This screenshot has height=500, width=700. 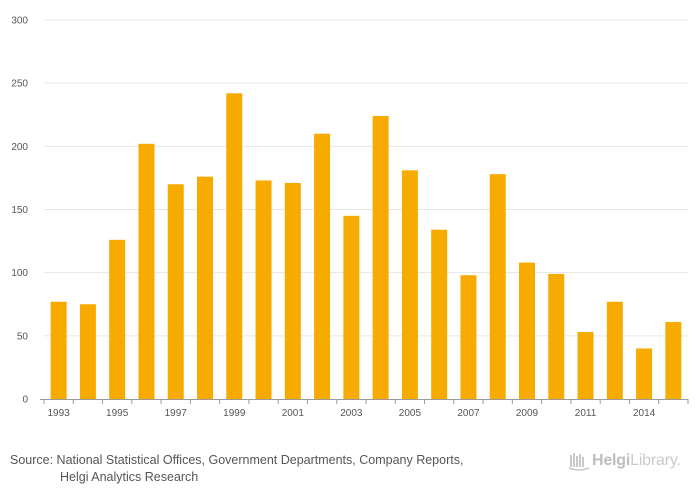 I want to click on bar-2006, so click(x=439, y=314).